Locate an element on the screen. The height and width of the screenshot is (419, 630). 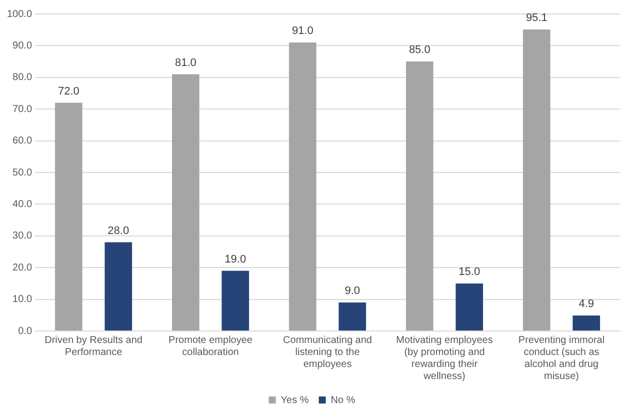
y-tick-label: 20.0 is located at coordinates (22, 268).